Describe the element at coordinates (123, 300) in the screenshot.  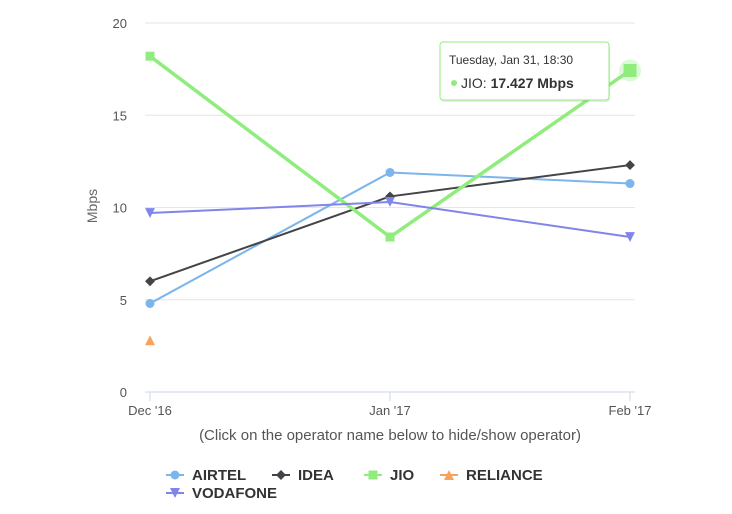
I see `y-tick-label: 5` at that location.